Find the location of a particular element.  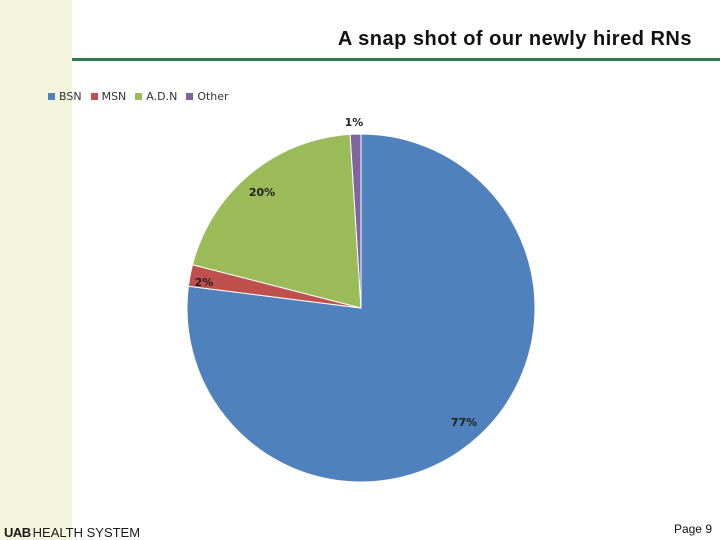

page-number: Page 9 is located at coordinates (692, 529).